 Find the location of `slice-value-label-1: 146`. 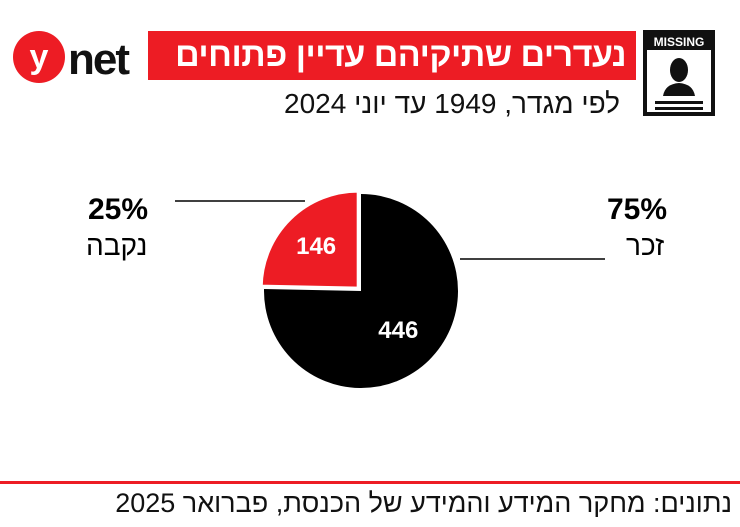

slice-value-label-1: 146 is located at coordinates (316, 246).